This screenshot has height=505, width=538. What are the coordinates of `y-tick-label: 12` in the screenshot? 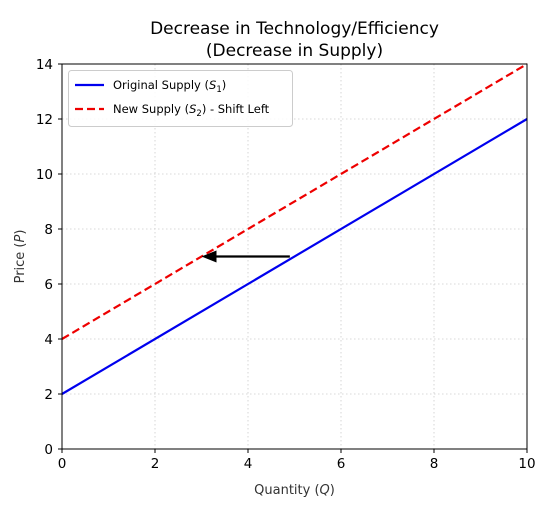 It's located at (44, 120).